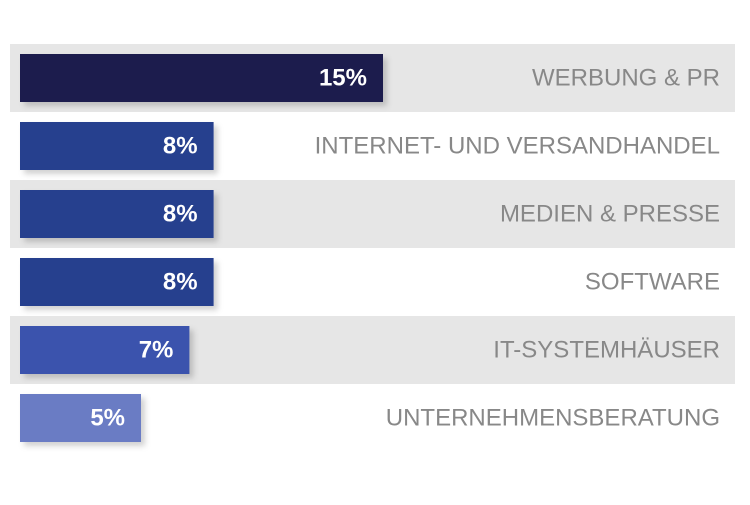 This screenshot has width=750, height=505. What do you see at coordinates (517, 145) in the screenshot?
I see `category-label: INTERNET- UND VERSANDHANDEL` at bounding box center [517, 145].